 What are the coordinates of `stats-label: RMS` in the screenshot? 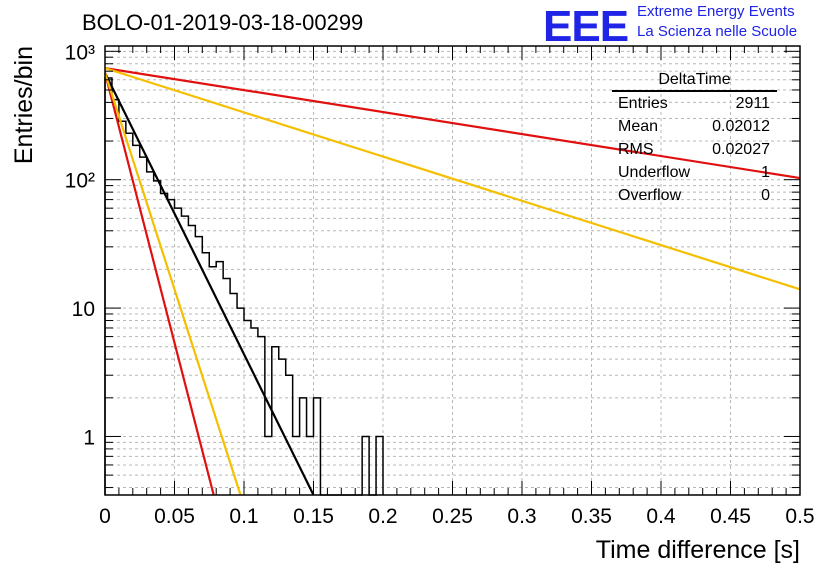 It's located at (636, 149).